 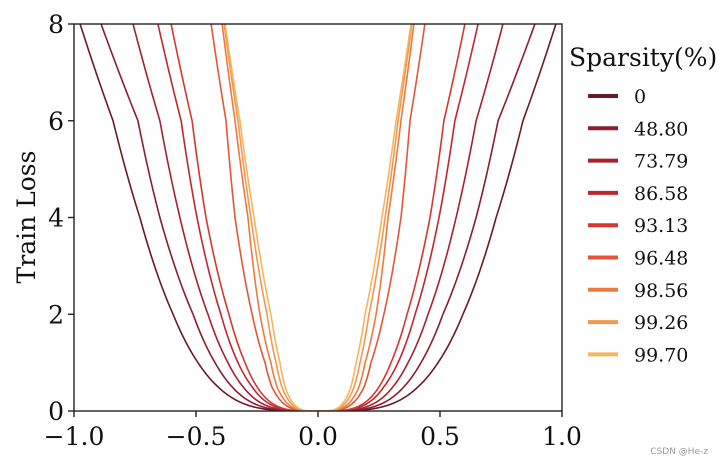 I want to click on x-tick-label: 1.0, so click(x=562, y=436).